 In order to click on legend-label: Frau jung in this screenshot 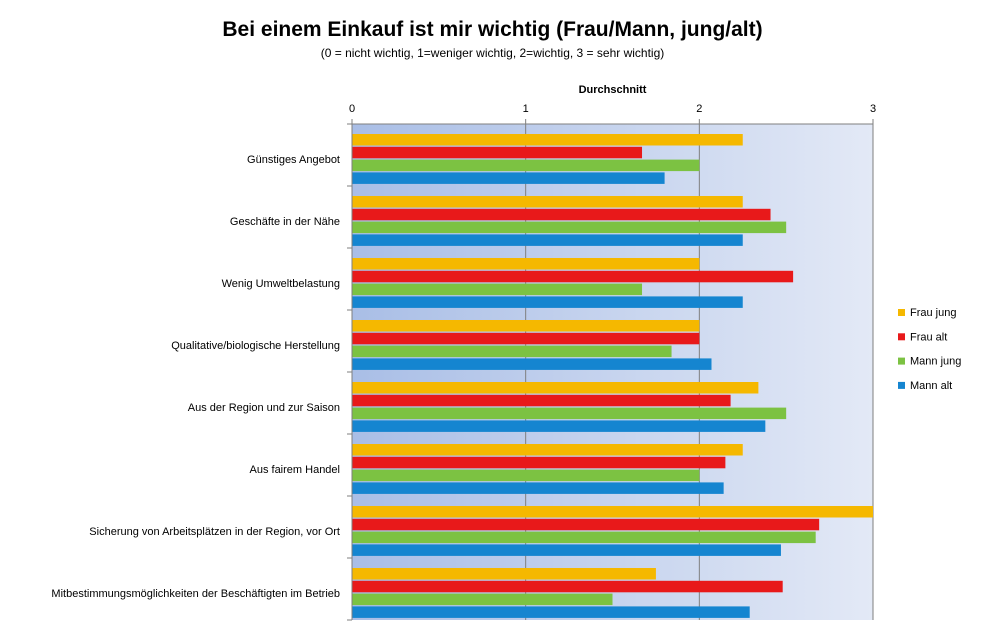, I will do `click(933, 313)`.